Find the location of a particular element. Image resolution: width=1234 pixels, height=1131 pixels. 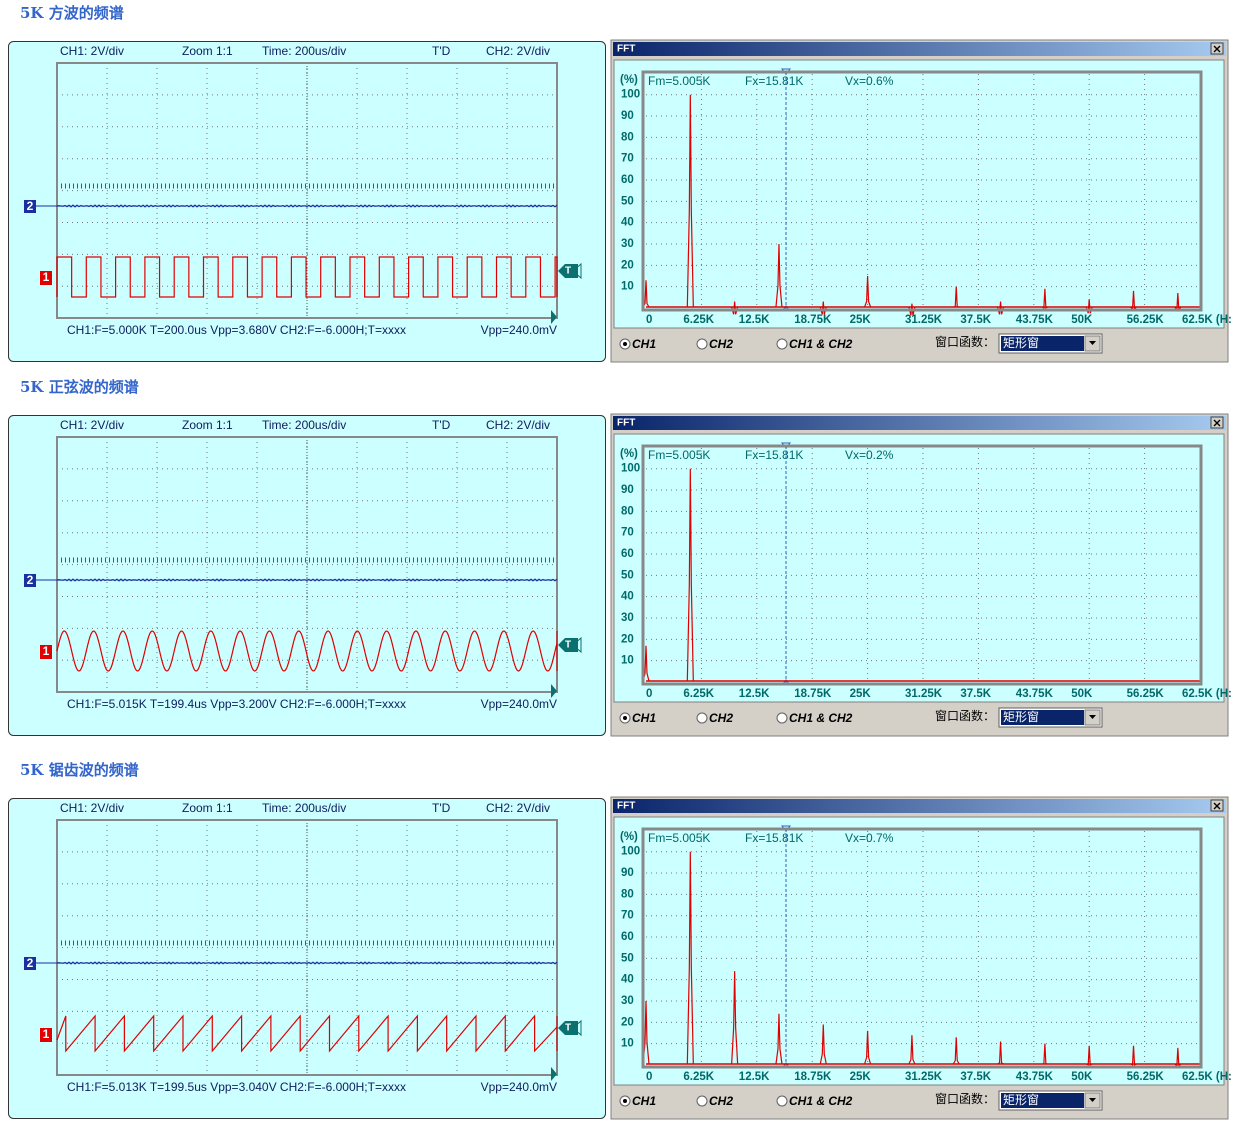

x-tick-label: 31.25K is located at coordinates (924, 1077).